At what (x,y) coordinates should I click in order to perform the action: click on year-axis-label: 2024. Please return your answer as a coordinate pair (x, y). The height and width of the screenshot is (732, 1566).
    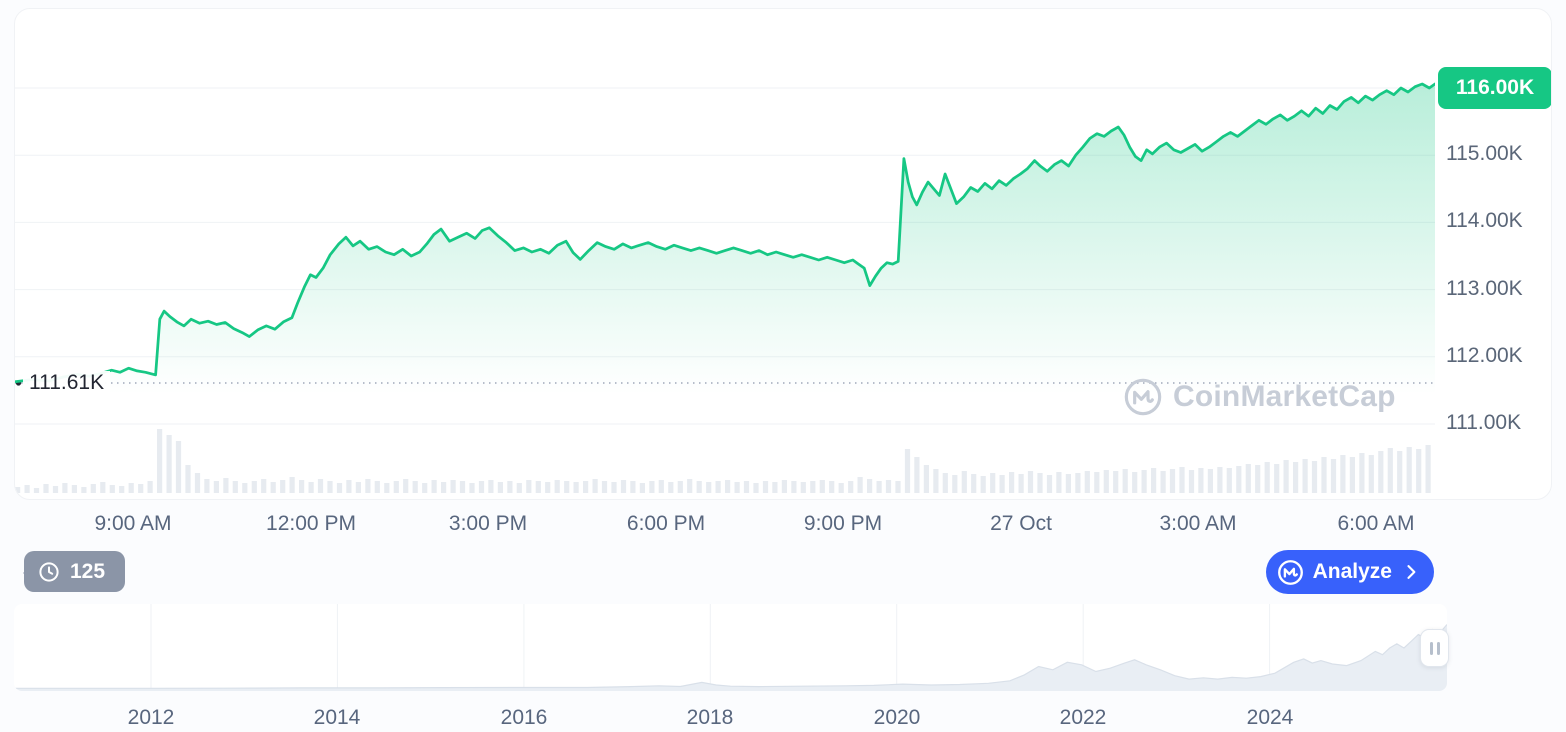
    Looking at the image, I should click on (1270, 717).